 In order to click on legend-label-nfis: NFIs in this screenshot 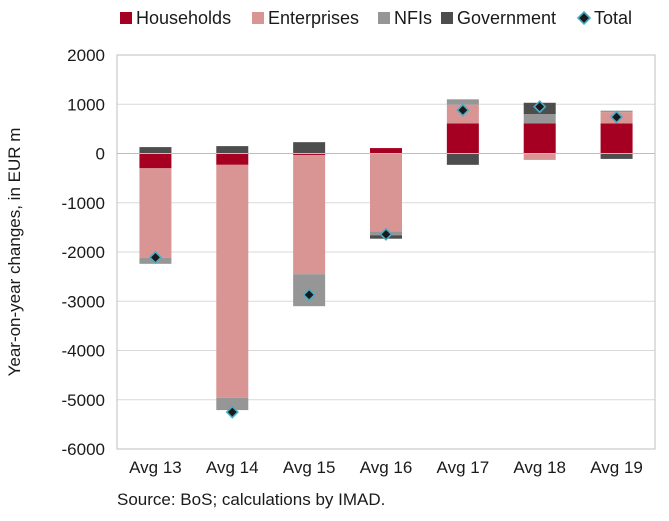, I will do `click(413, 18)`.